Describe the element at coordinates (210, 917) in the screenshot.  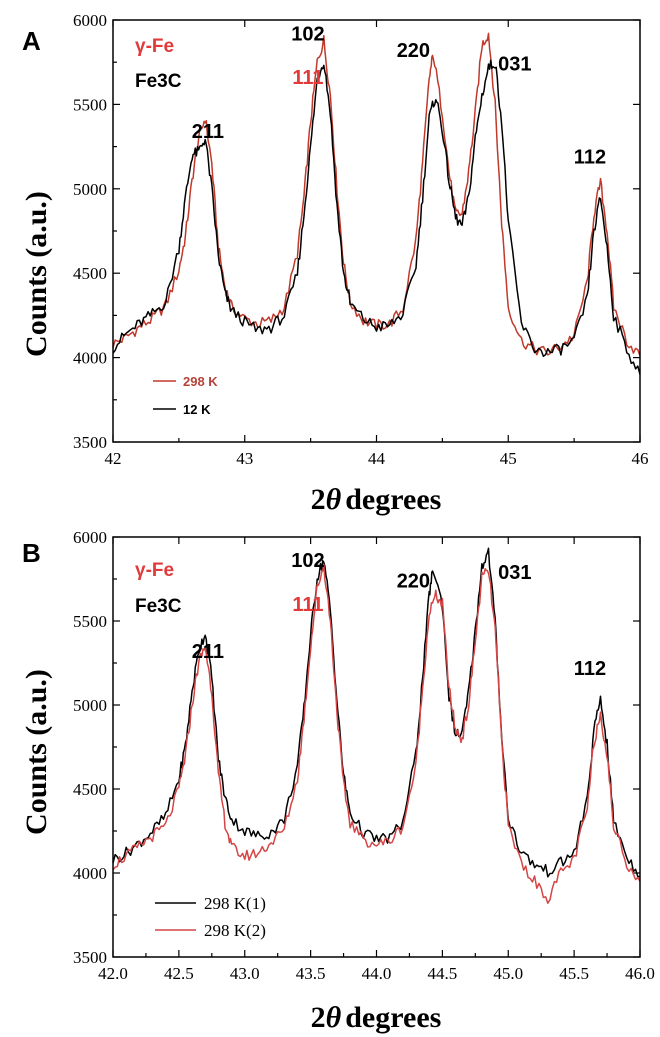
I see `panel-b-legend: 298 K(1) 298 K(2)` at that location.